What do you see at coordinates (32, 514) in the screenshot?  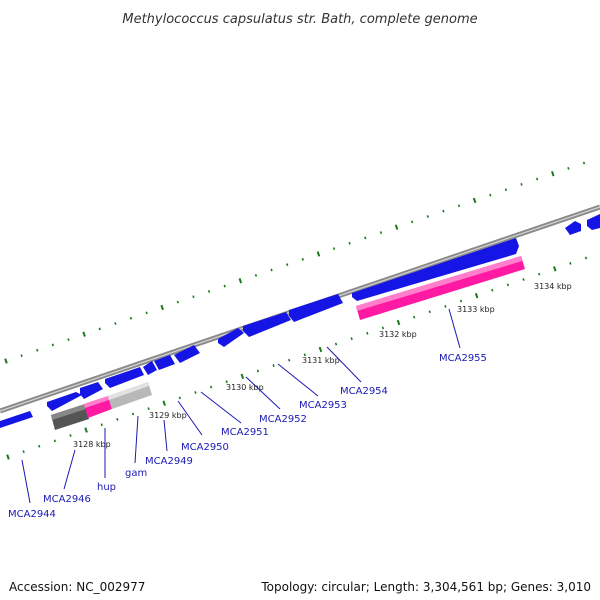 I see `gene-label: MCA2944` at bounding box center [32, 514].